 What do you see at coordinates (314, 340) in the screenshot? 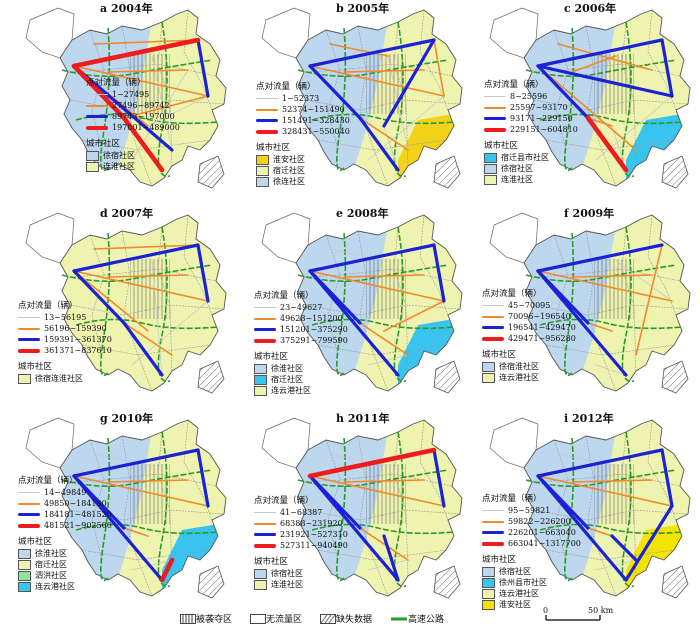
I see `flow-class-label: 375291~799590` at bounding box center [314, 340].